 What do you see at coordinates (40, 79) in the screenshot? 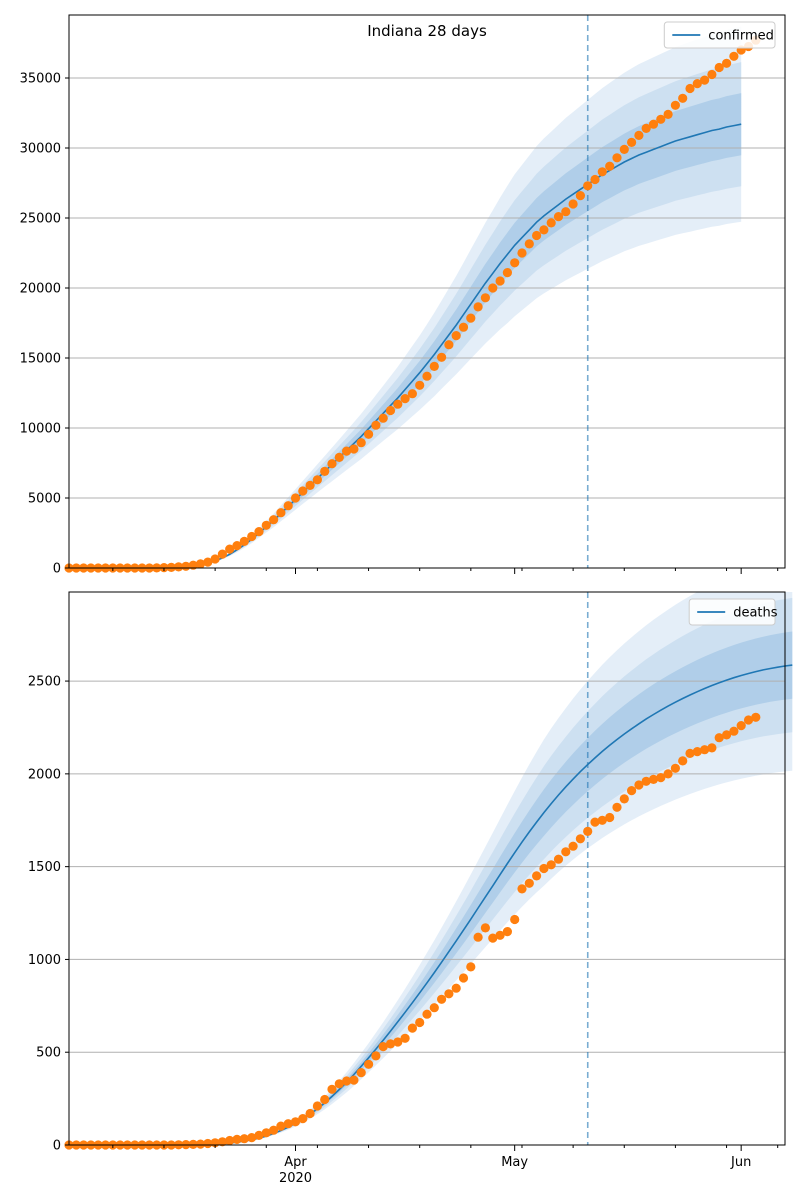
I see `y-tick-label: 35000` at bounding box center [40, 79].